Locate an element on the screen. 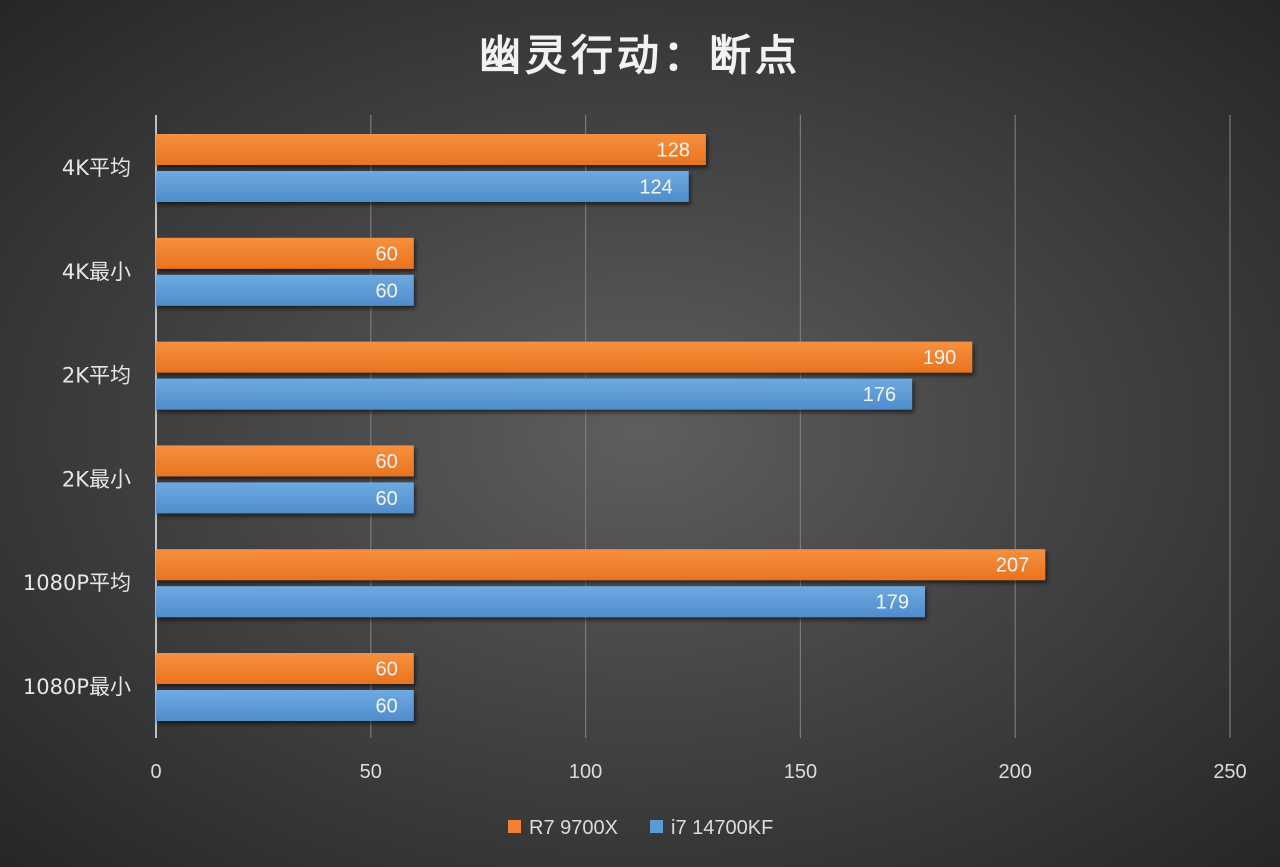 The width and height of the screenshot is (1280, 867). data-label: 124 is located at coordinates (655, 188).